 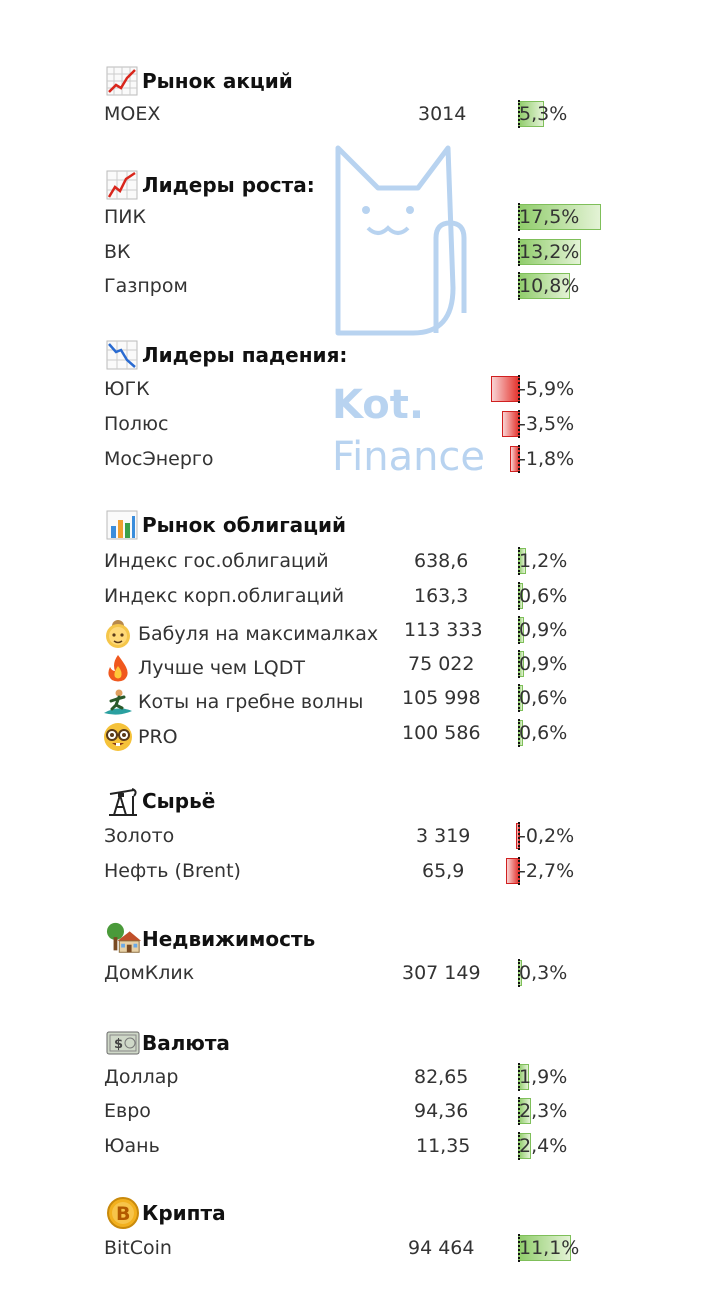 I want to click on row-percent: 1,9%, so click(x=543, y=1077).